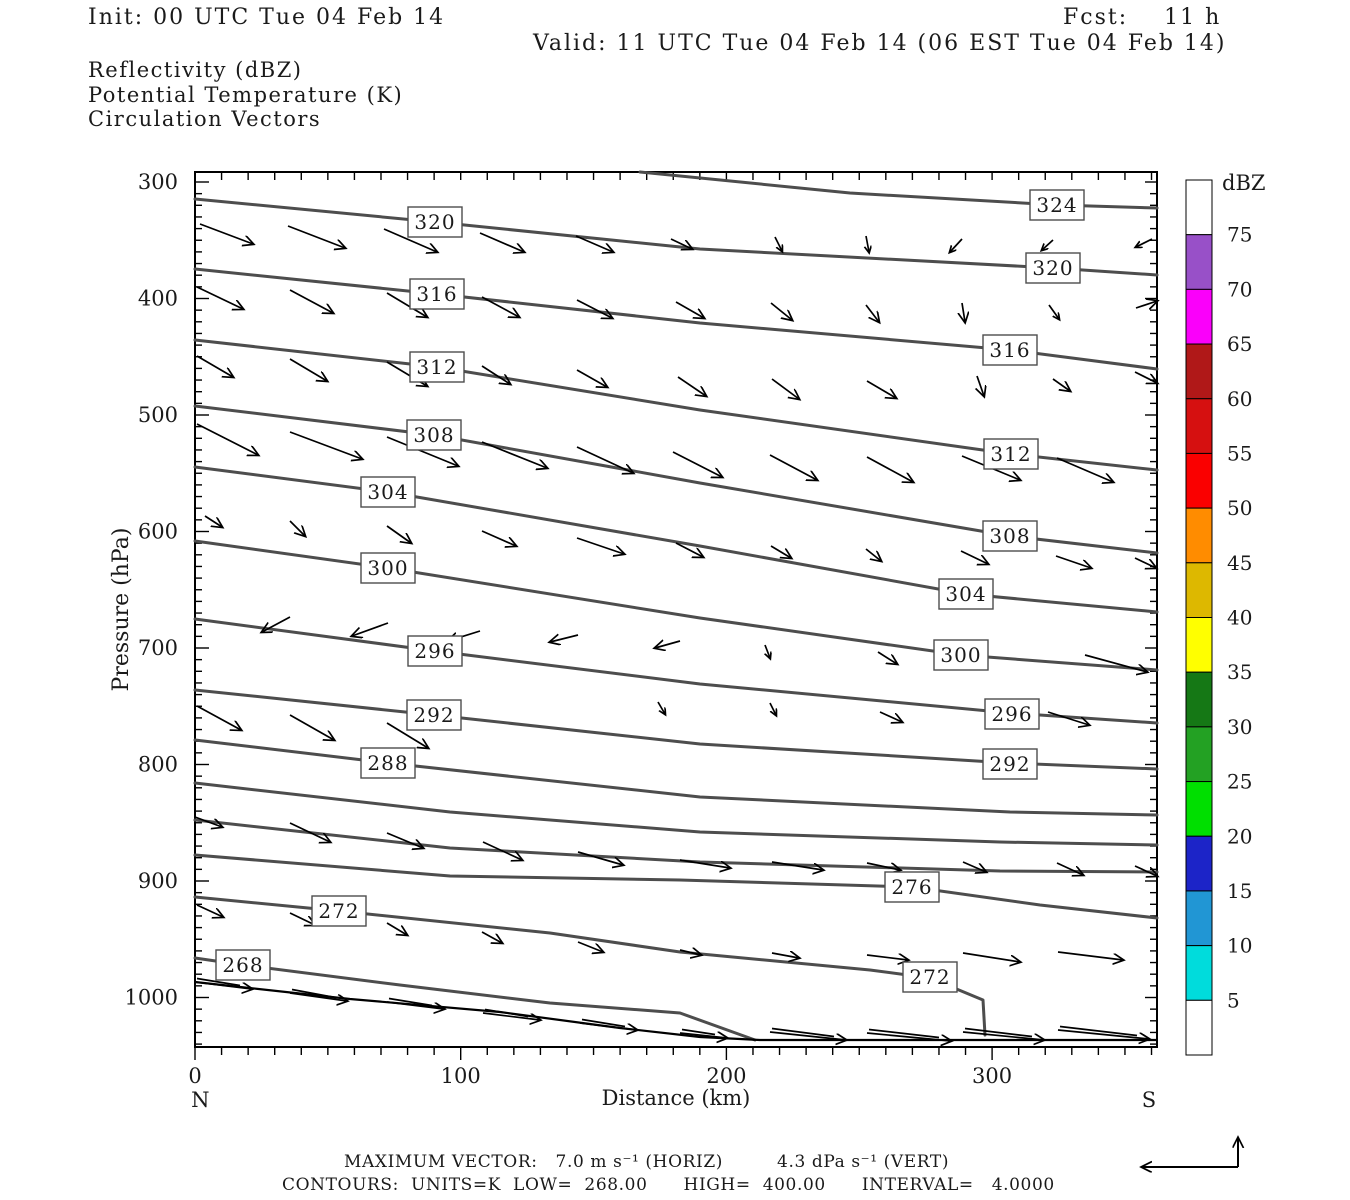 The image size is (1350, 1200). What do you see at coordinates (436, 367) in the screenshot?
I see `contour-label-text: 312` at bounding box center [436, 367].